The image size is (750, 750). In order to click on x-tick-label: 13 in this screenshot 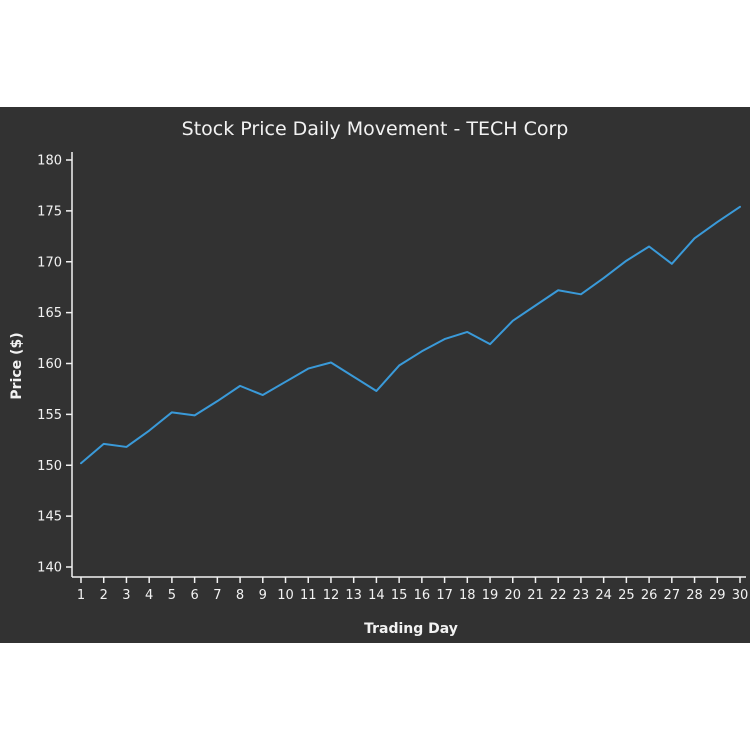, I will do `click(353, 595)`.